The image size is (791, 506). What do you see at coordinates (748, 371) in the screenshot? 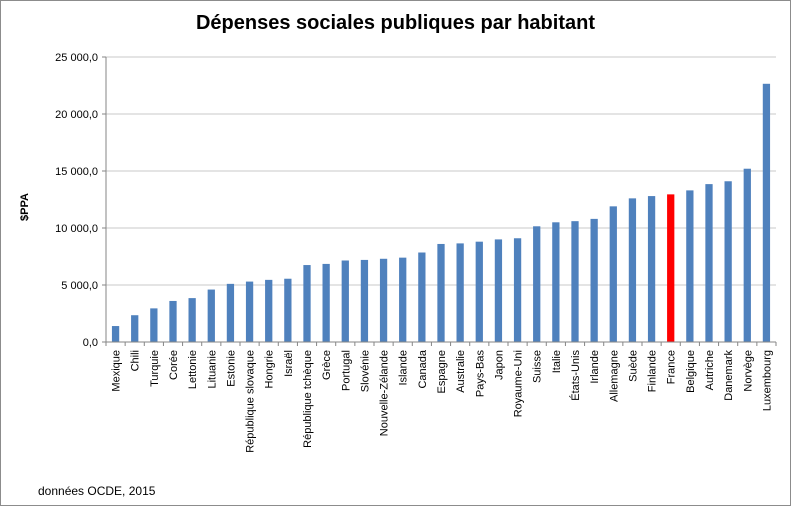
I see `x-tick-label: Norvège` at bounding box center [748, 371].